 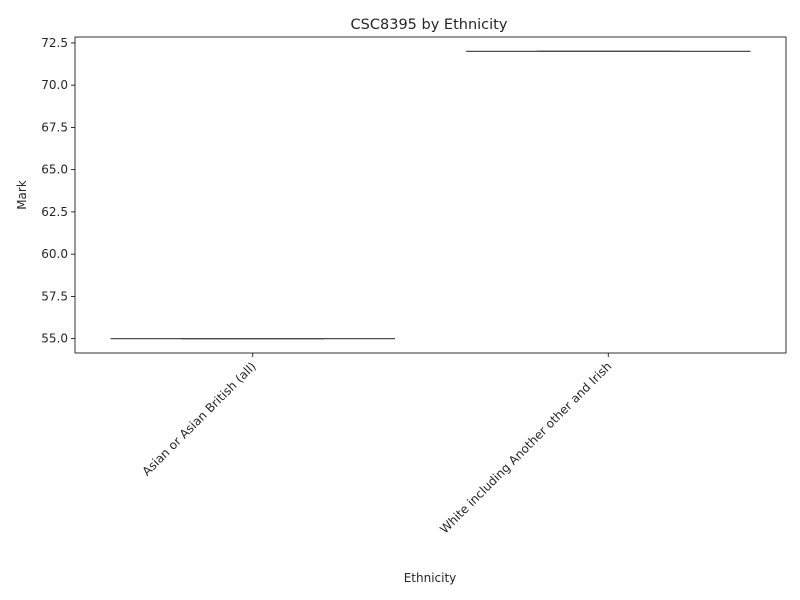 I want to click on x-axis-title: Ethnicity, so click(x=430, y=578).